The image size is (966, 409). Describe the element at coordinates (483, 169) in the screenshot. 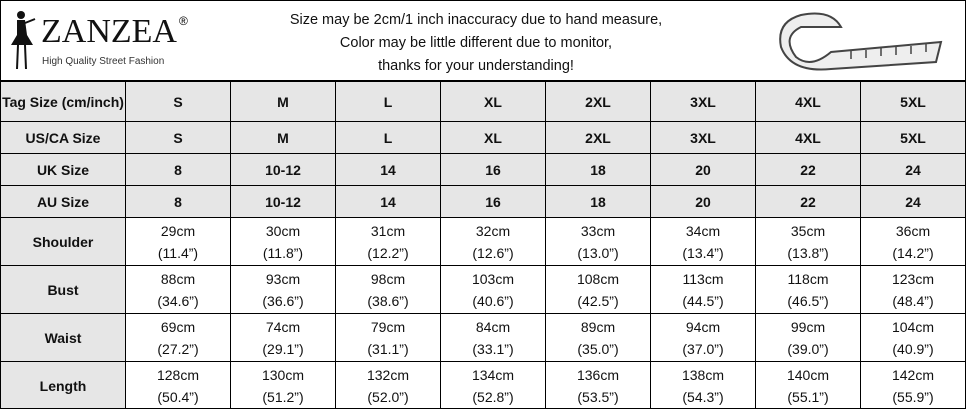

I see `table-row: UK Size 8 10-12 14 16 18 20 22 24` at that location.